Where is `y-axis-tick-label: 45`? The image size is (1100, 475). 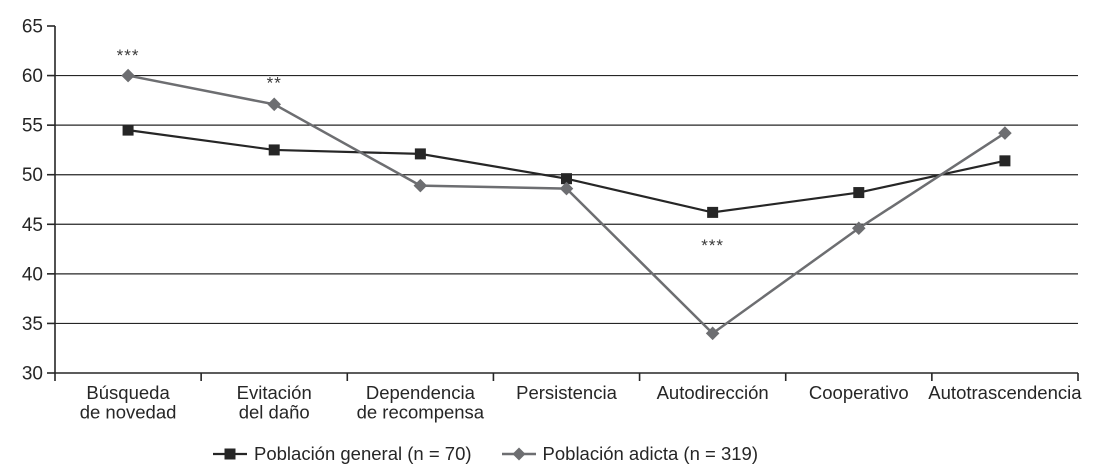
y-axis-tick-label: 45 is located at coordinates (32, 225).